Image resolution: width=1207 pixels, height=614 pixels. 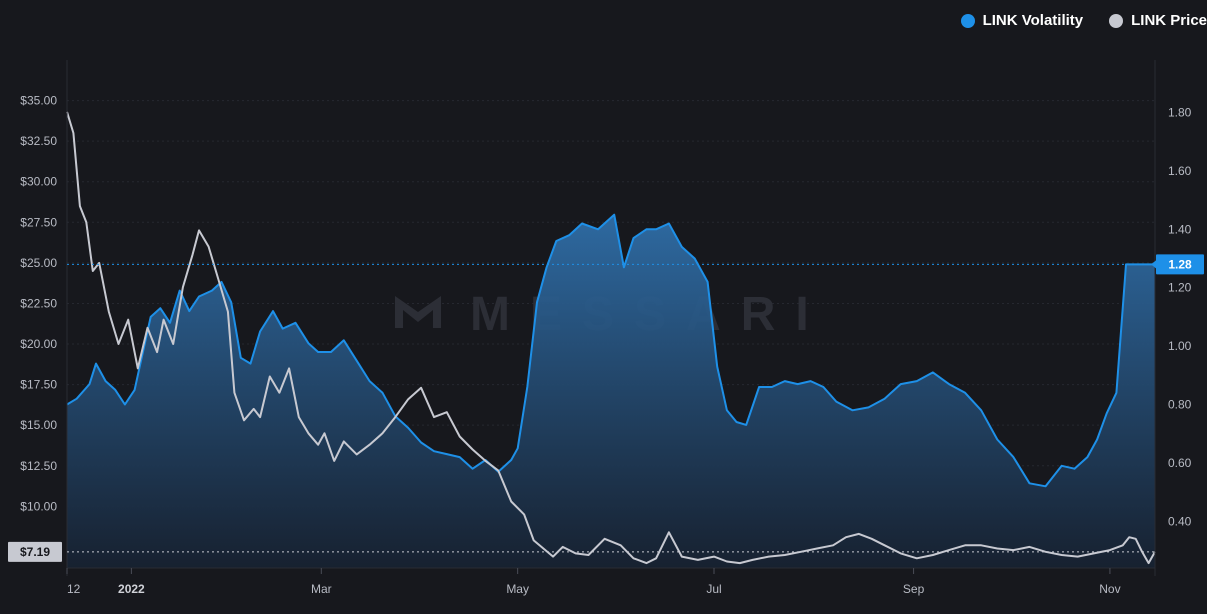 I want to click on legend-label-volatility: LINK Volatility, so click(x=1033, y=20).